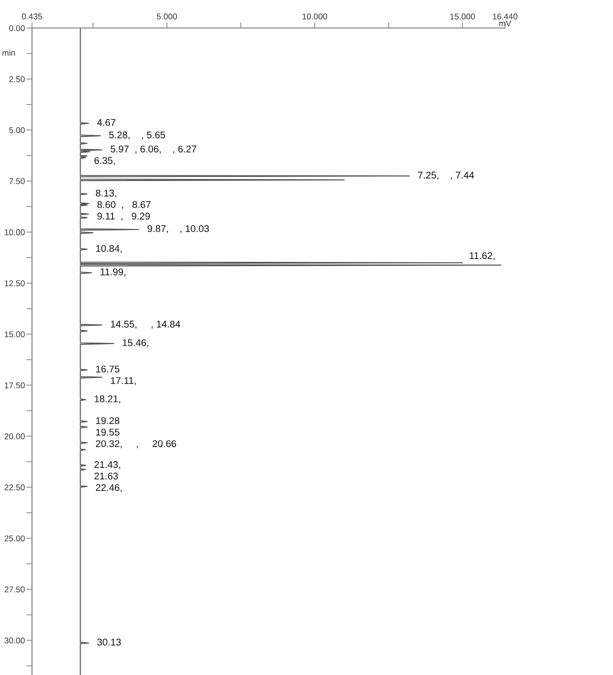  I want to click on annotation: 8.60 , 8.67, so click(123, 205).